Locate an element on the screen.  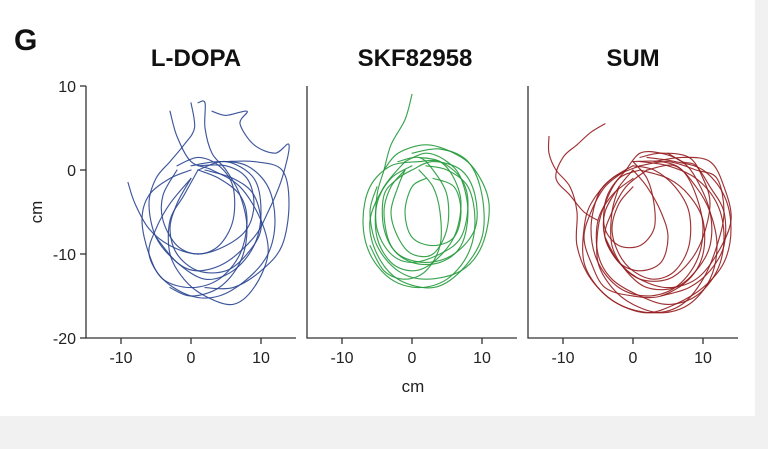
y-tick-label: 10 is located at coordinates (67, 87).